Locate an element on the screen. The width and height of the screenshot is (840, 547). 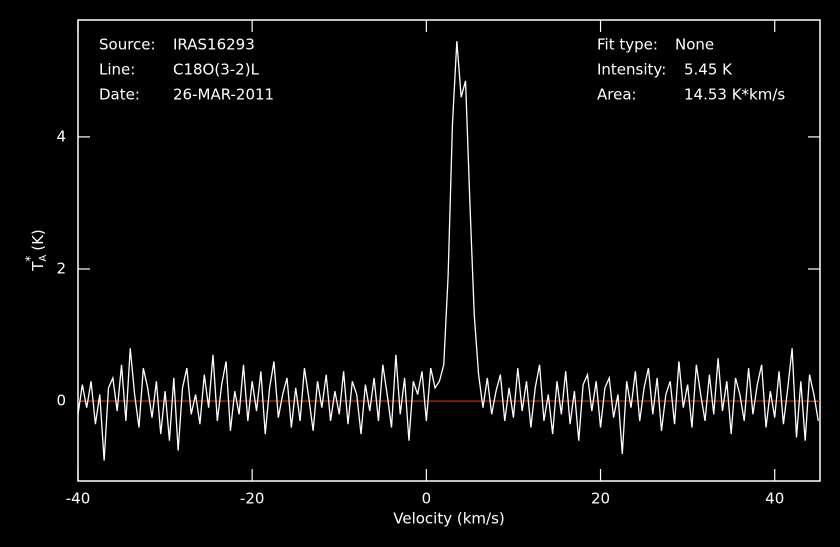
info-label: Fit type: is located at coordinates (627, 45).